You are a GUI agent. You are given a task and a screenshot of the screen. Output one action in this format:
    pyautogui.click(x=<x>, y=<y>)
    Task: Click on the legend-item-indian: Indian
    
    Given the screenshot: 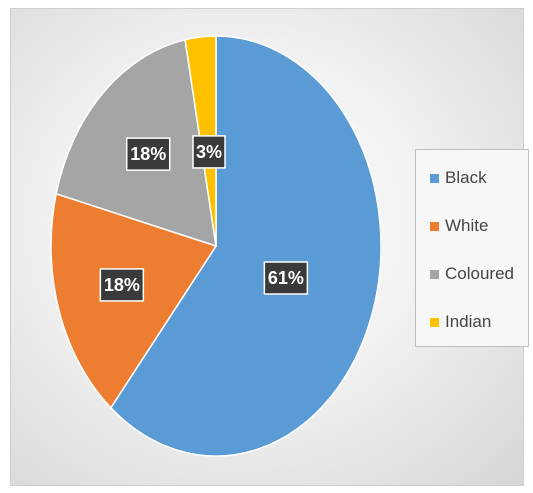 What is the action you would take?
    pyautogui.click(x=460, y=322)
    